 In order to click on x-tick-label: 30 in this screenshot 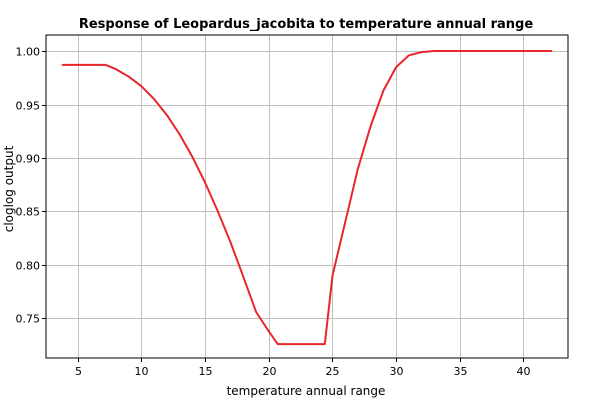, I will do `click(397, 371)`.